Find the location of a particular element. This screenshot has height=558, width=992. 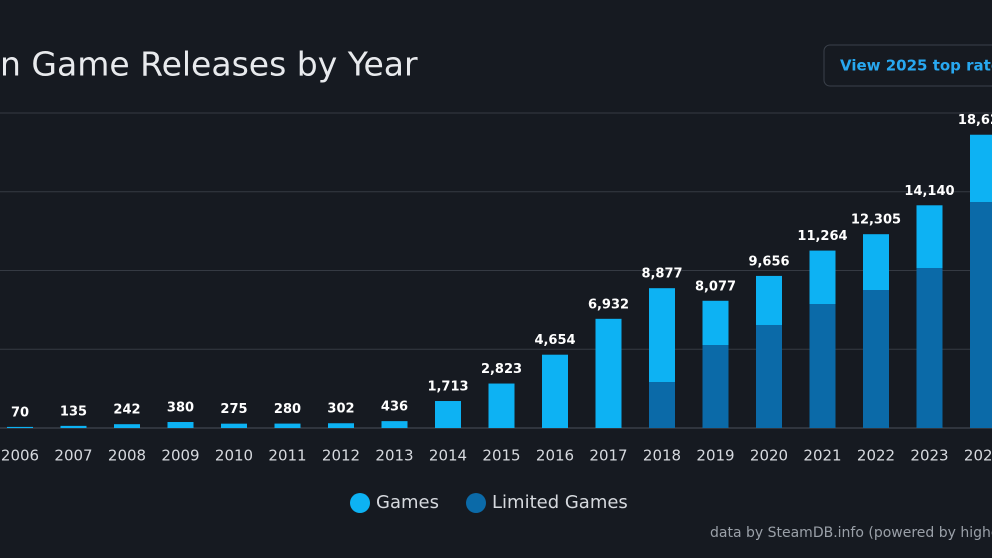

button-label: View 2025 top rated is located at coordinates (916, 66).